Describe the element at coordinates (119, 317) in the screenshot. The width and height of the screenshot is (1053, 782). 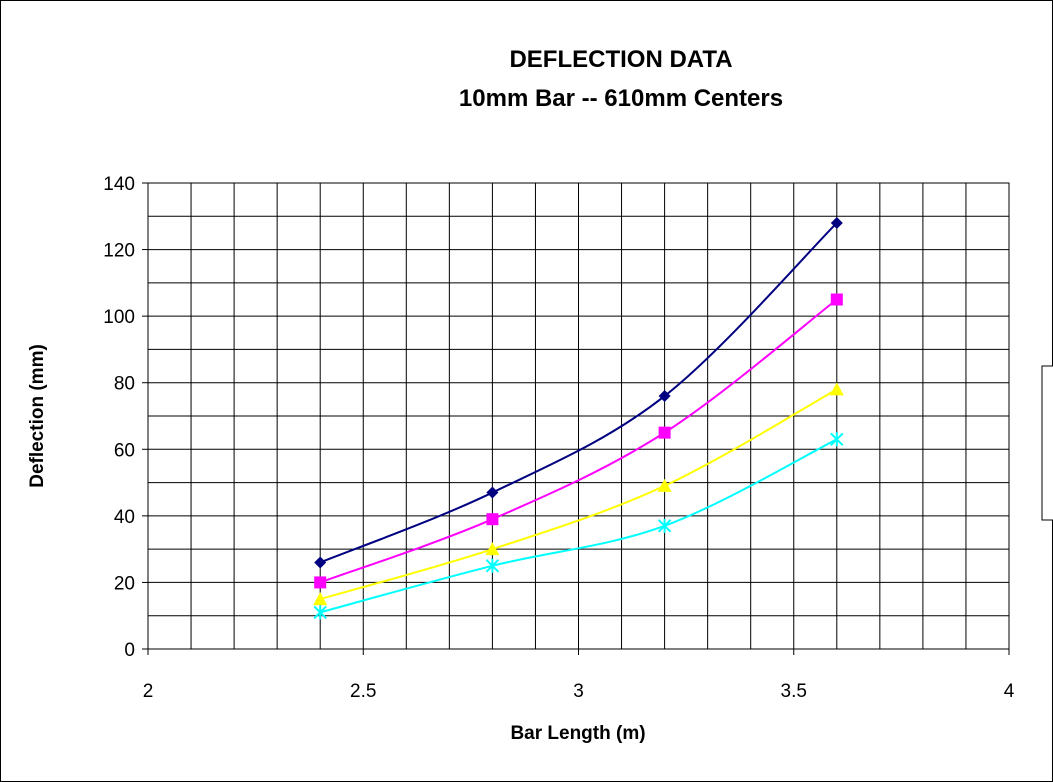
I see `y-tick-label: 100` at that location.